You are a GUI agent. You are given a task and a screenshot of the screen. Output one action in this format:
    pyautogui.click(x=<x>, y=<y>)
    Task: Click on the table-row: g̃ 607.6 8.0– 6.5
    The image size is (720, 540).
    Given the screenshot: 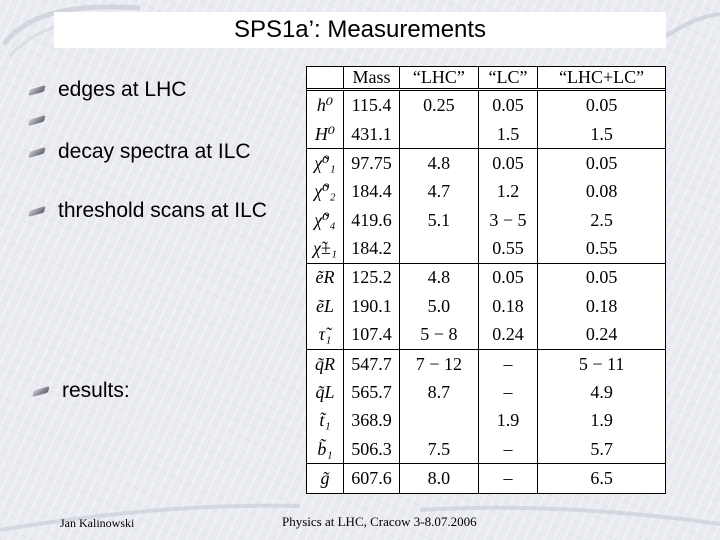 What is the action you would take?
    pyautogui.click(x=486, y=478)
    